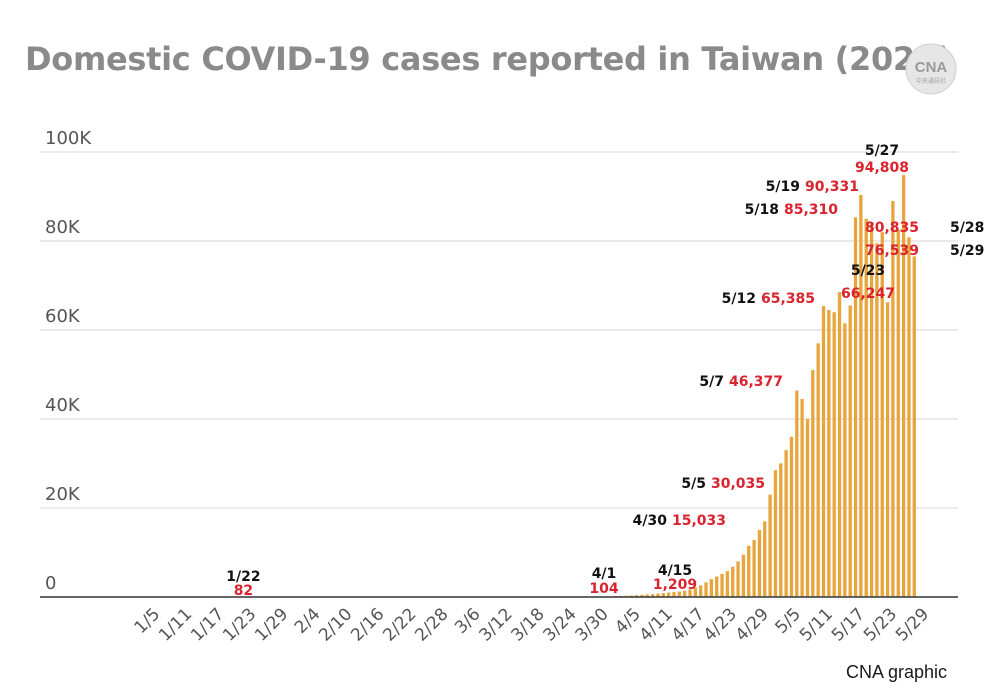 The image size is (998, 688). I want to click on annotation-date: 4/15, so click(675, 571).